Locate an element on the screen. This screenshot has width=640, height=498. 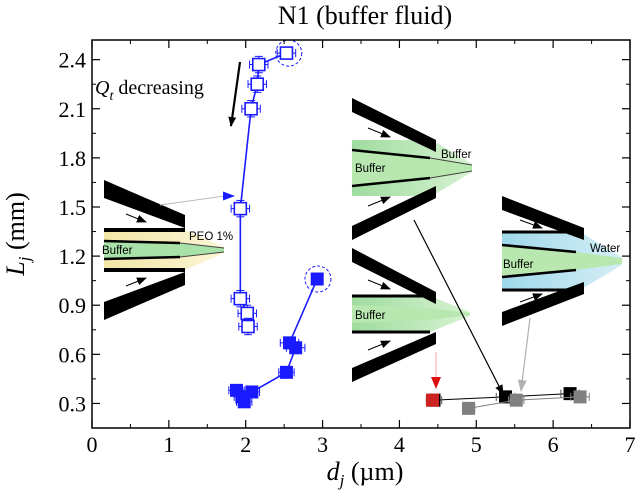
inset-peo: Buffer PEO 1% is located at coordinates (167, 250).